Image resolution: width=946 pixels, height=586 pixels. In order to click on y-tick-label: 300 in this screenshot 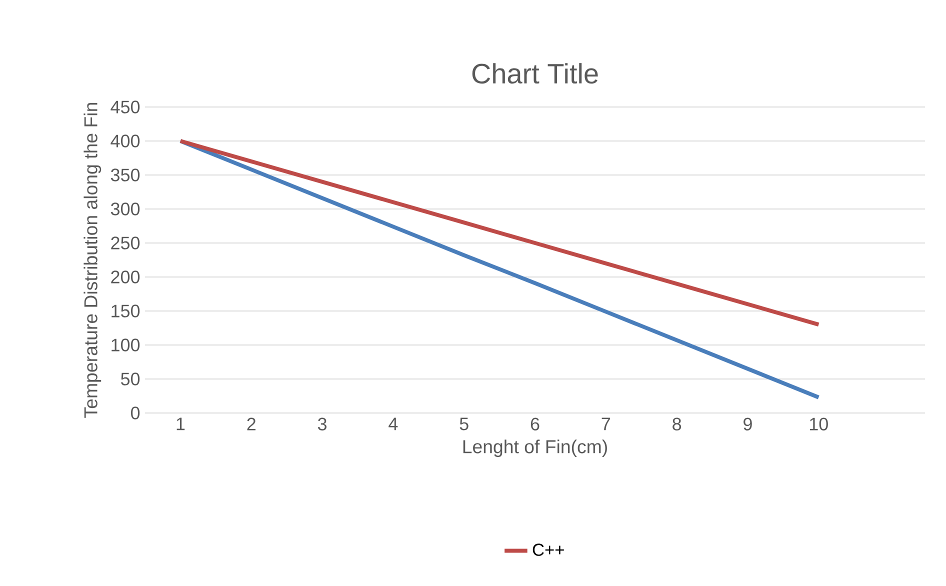, I will do `click(125, 209)`.